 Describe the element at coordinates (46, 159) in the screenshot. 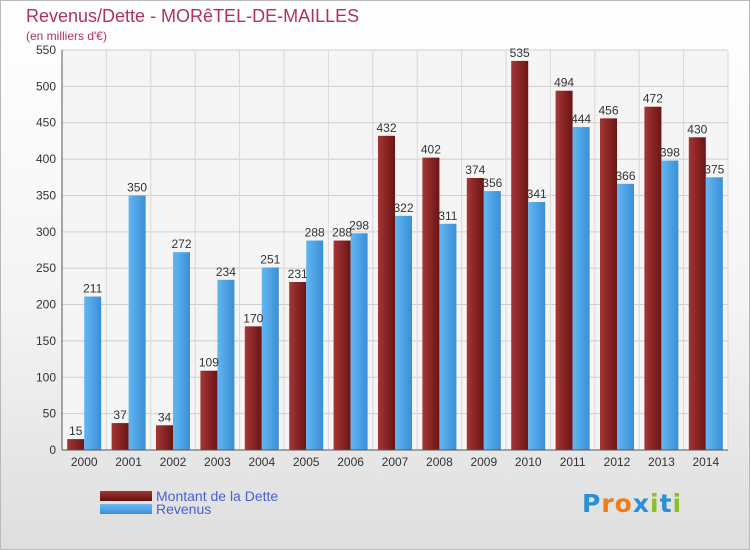

I see `y-tick-label: 400` at that location.